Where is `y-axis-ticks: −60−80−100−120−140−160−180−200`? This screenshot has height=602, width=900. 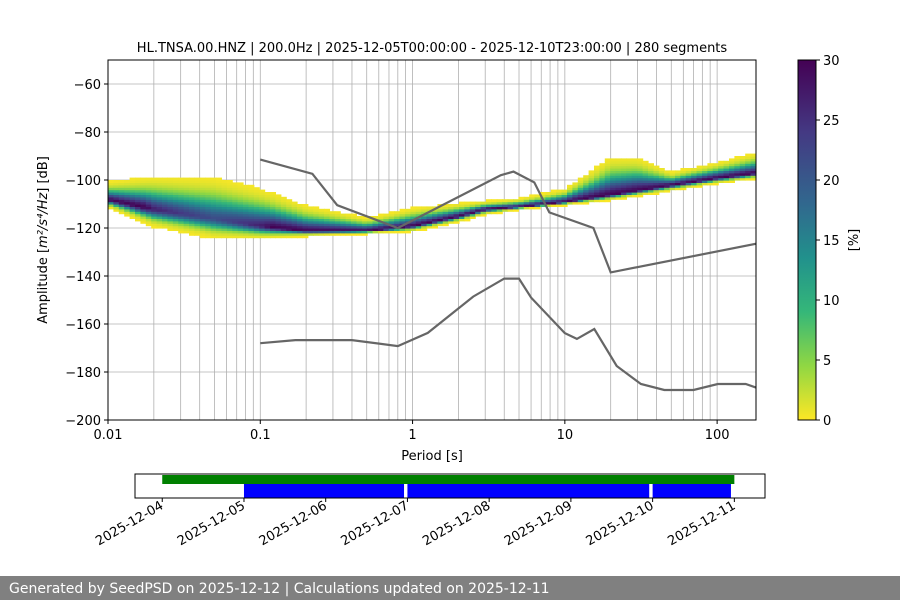
y-axis-ticks: −60−80−100−120−140−160−180−200 is located at coordinates (86, 253).